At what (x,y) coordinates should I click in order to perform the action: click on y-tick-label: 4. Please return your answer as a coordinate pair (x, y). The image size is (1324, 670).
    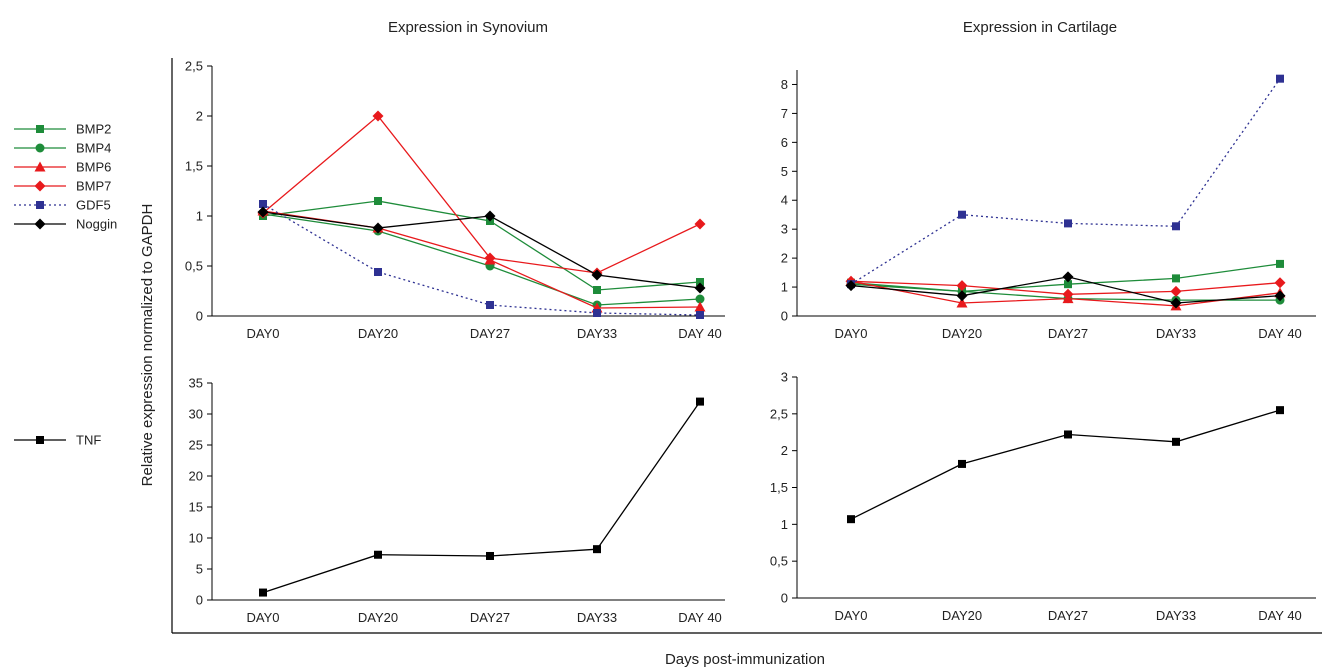
    Looking at the image, I should click on (784, 200).